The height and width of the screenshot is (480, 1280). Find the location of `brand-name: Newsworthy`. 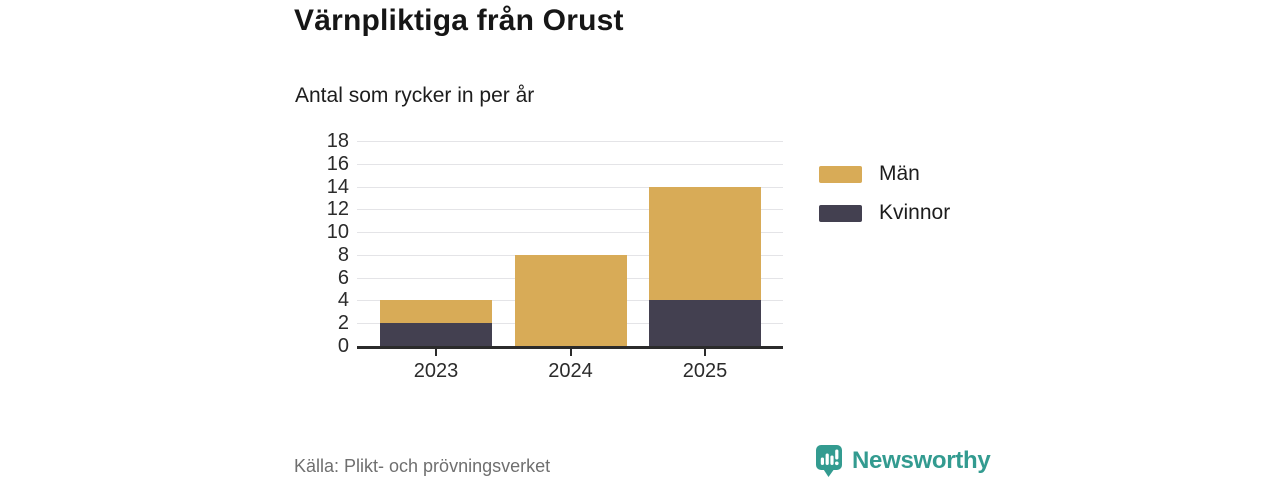

brand-name: Newsworthy is located at coordinates (921, 460).